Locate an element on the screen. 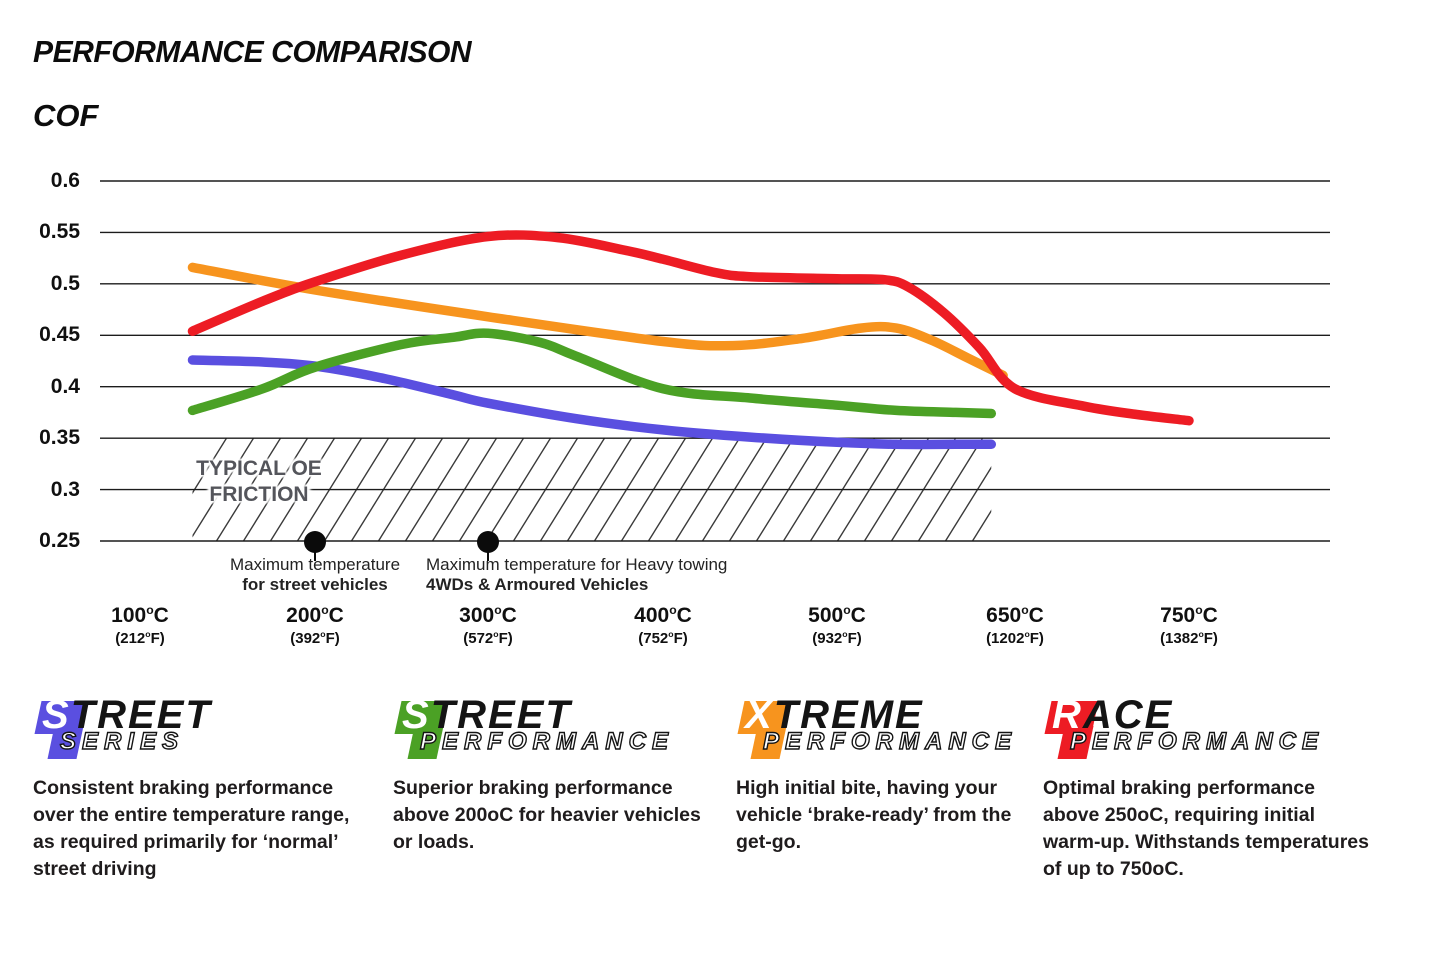 Image resolution: width=1445 pixels, height=972 pixels. y-tick-label-0.35: 0.35 is located at coordinates (59, 438).